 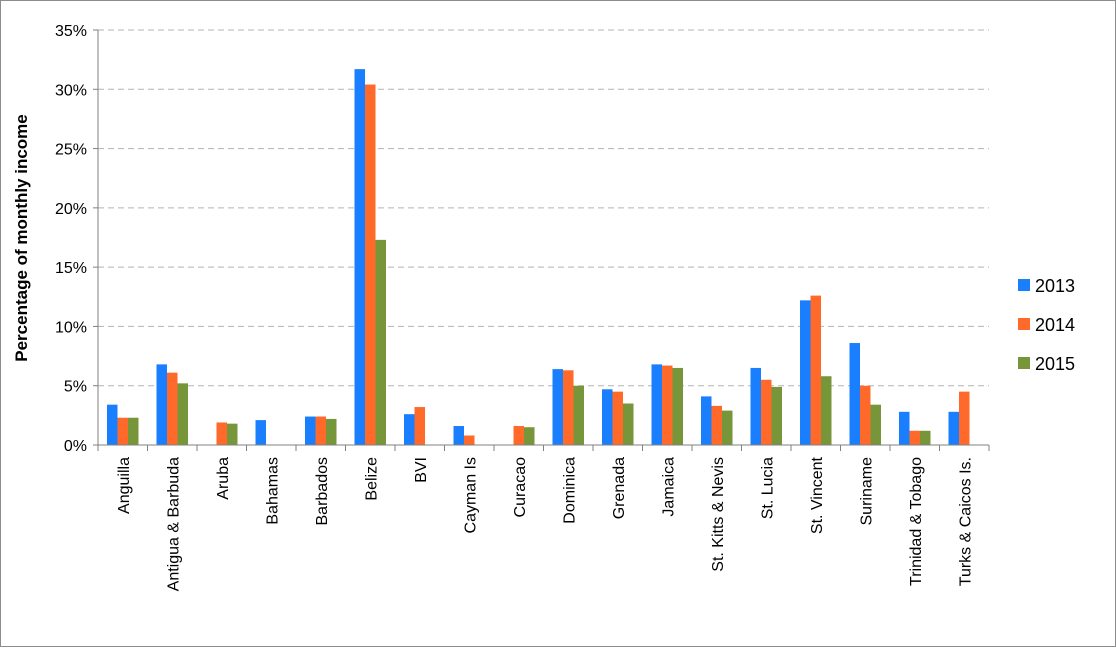 I want to click on y-tick-labels: 0% 5% 10% 15% 20% 25% 30% 35%, so click(x=71, y=239).